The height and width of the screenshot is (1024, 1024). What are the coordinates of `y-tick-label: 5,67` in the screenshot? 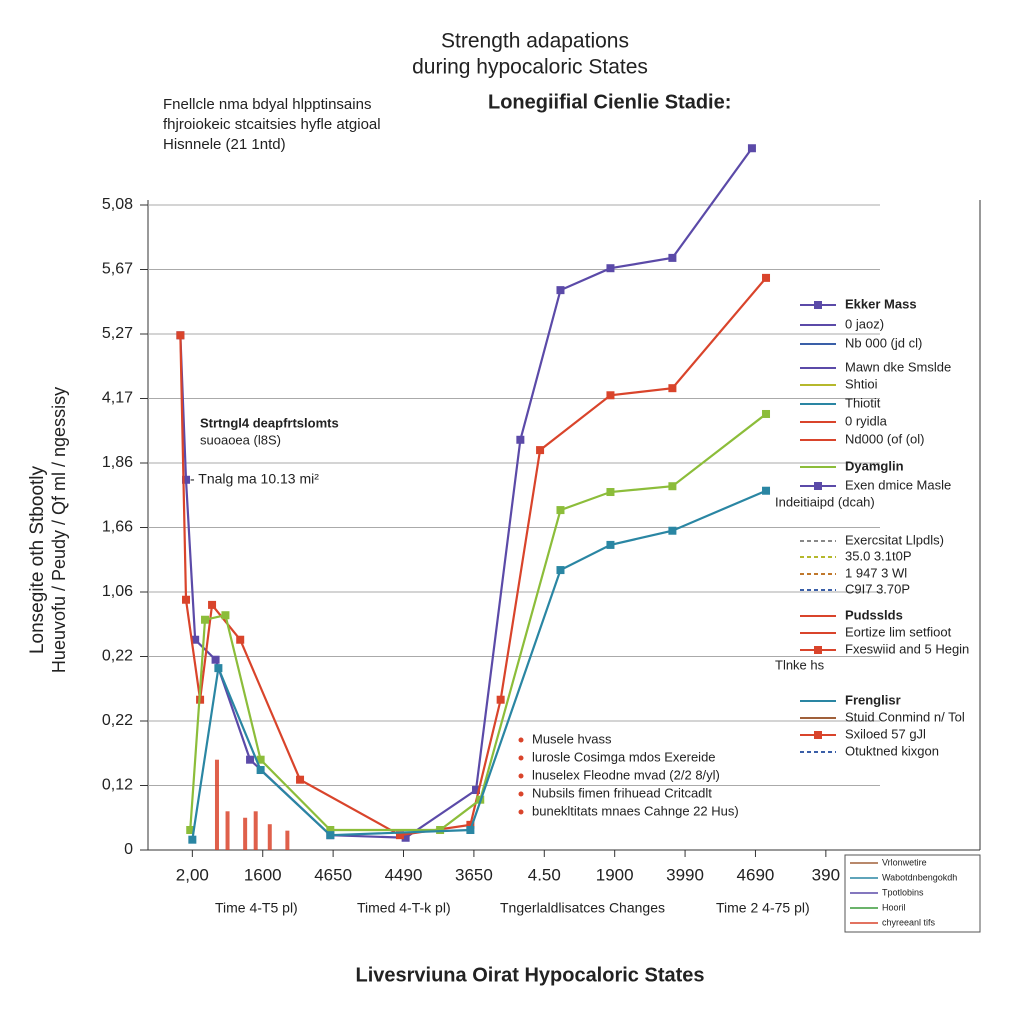 It's located at (117, 269).